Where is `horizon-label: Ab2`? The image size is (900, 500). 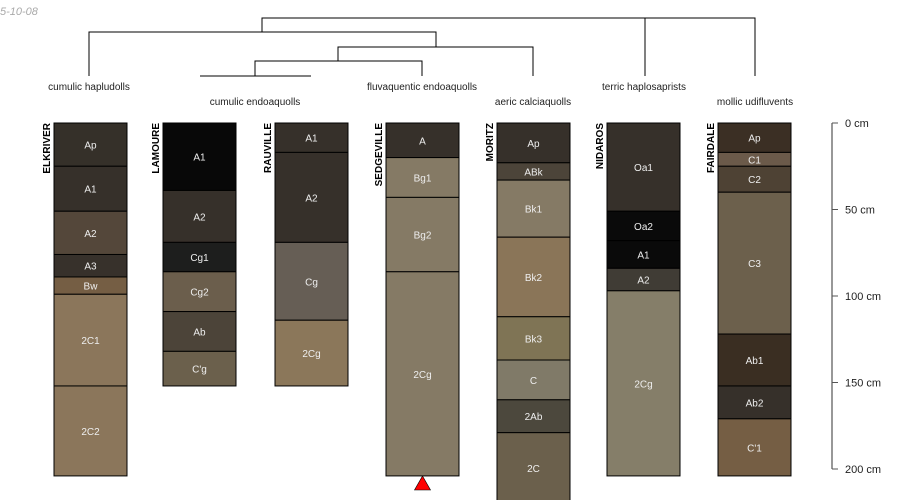 horizon-label: Ab2 is located at coordinates (755, 403).